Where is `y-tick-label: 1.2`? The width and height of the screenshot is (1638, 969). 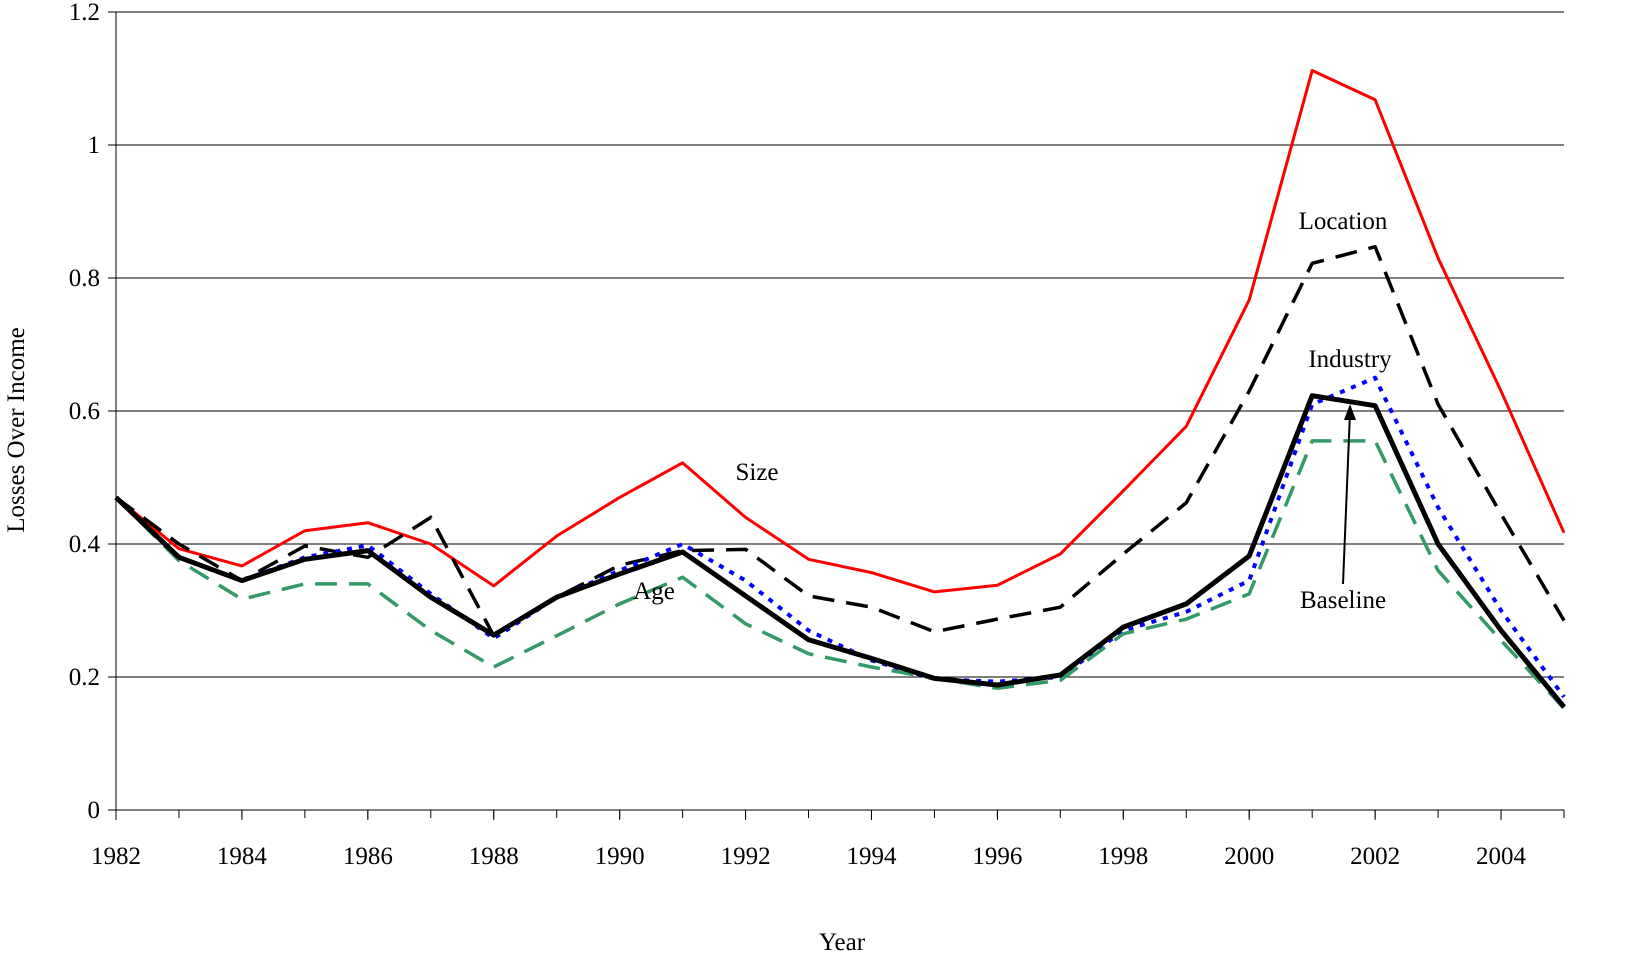 y-tick-label: 1.2 is located at coordinates (84, 13).